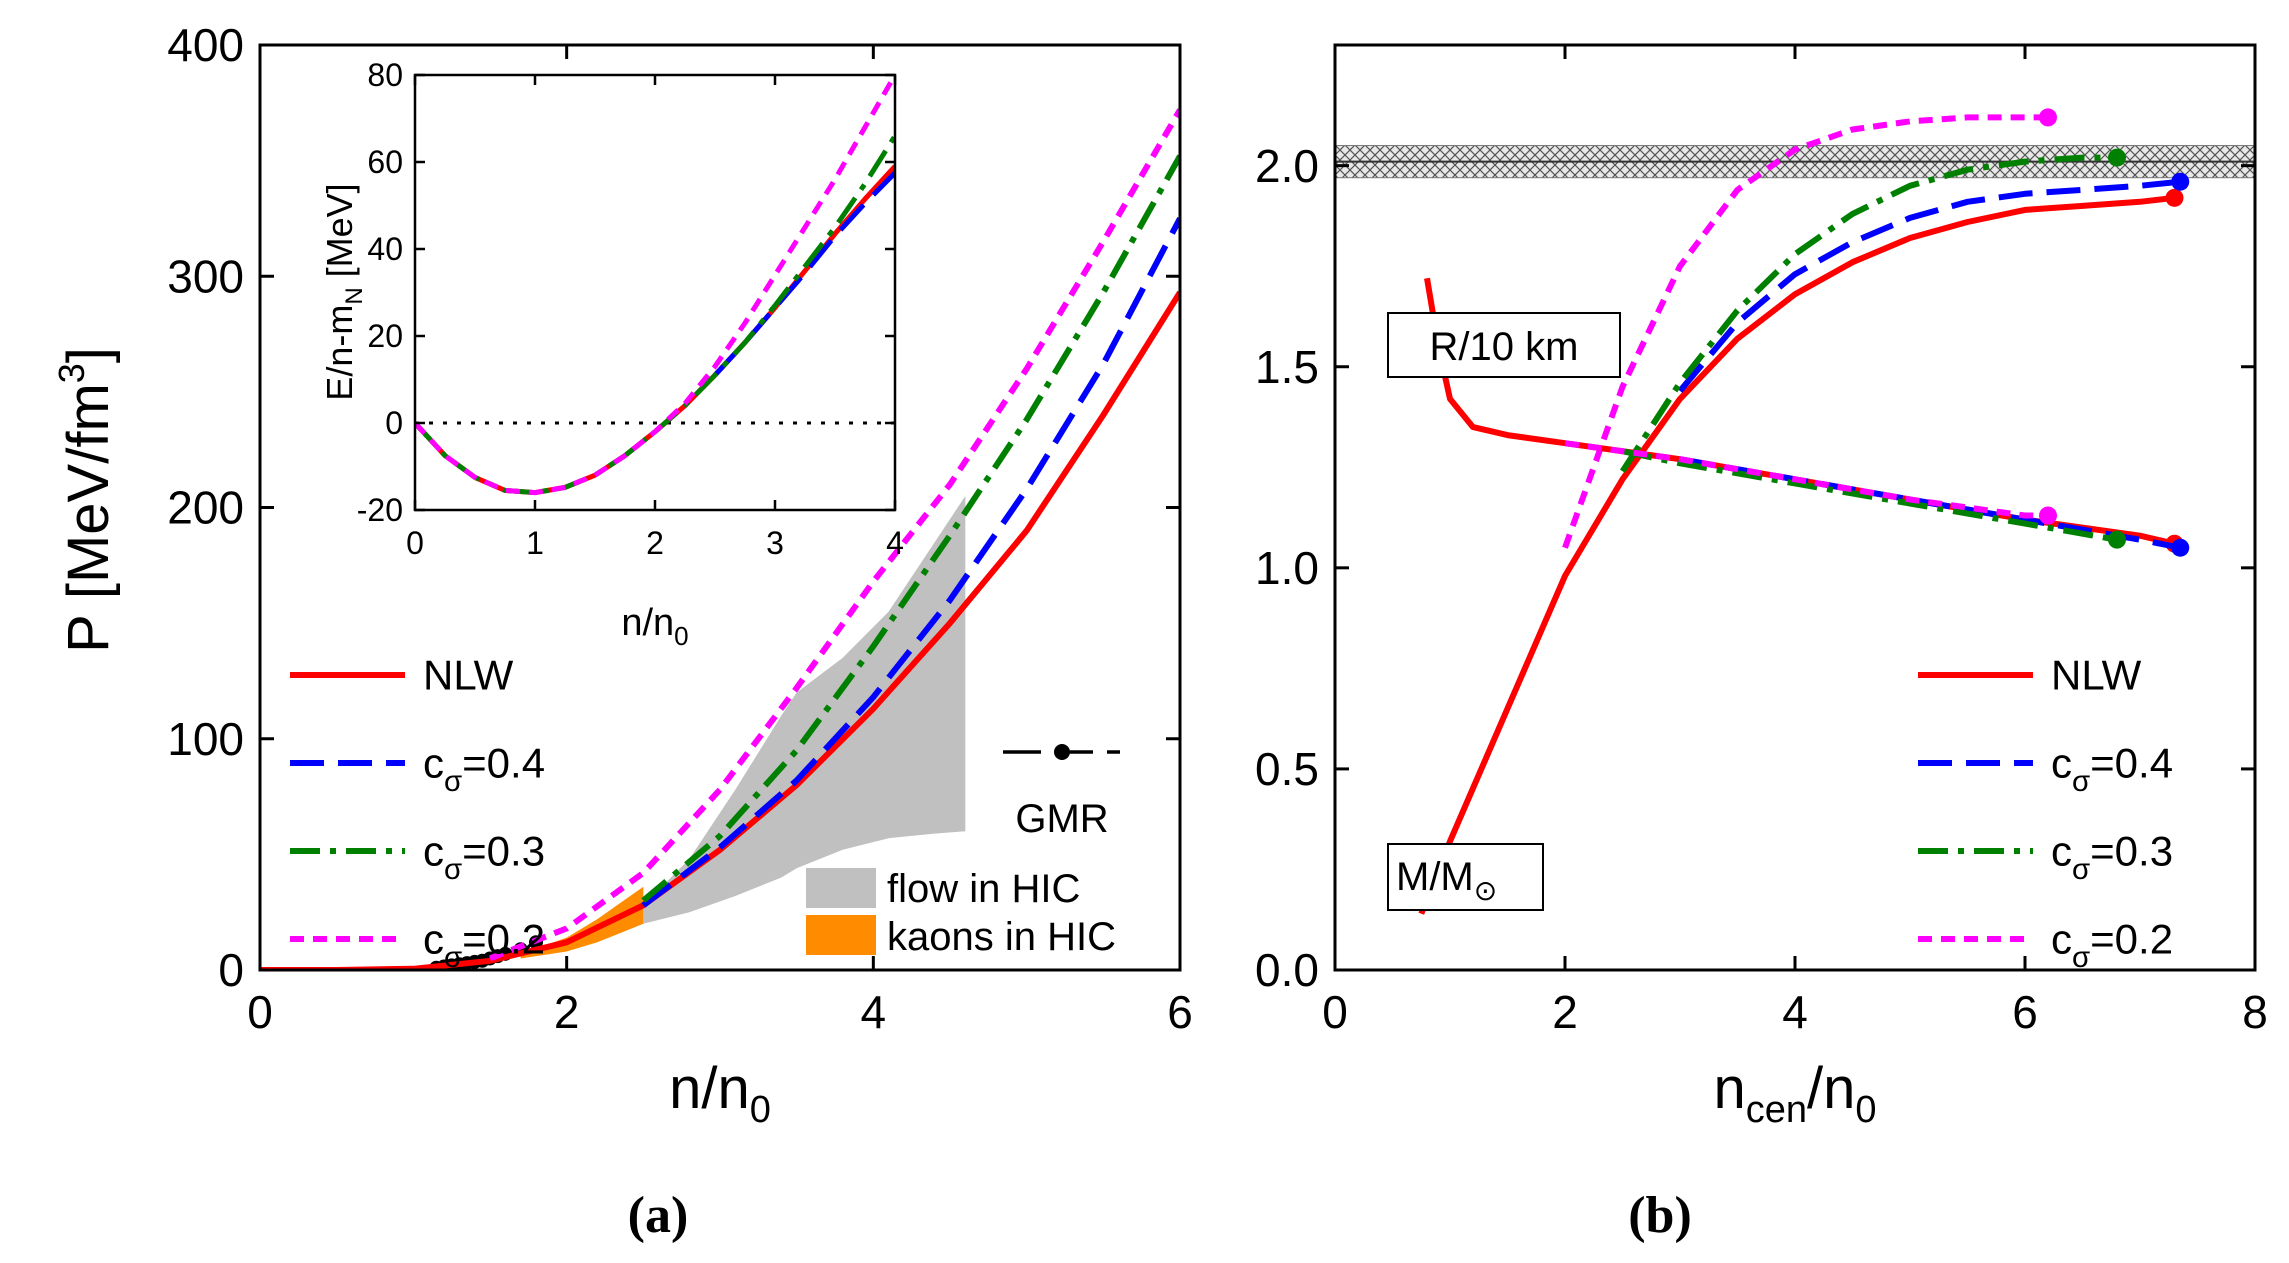 This screenshot has height=1263, width=2289. What do you see at coordinates (354, 295) in the screenshot?
I see `inset-ylabel-sub: N` at bounding box center [354, 295].